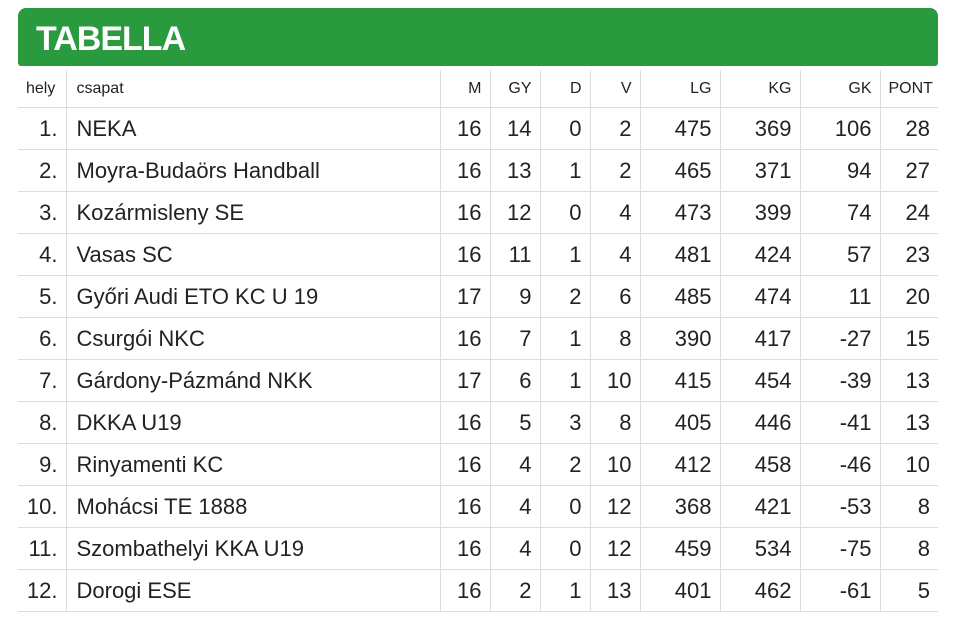 The width and height of the screenshot is (958, 630). I want to click on team-name: Gárdony-Pázmánd NKK, so click(252, 380).